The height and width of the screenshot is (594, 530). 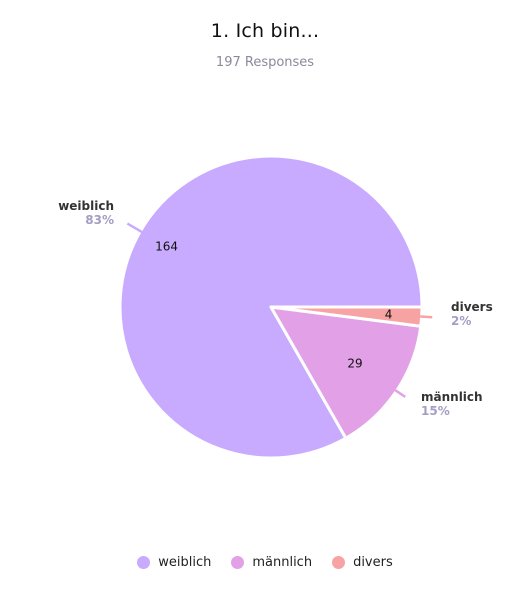 I want to click on legend-label: divers, so click(x=373, y=562).